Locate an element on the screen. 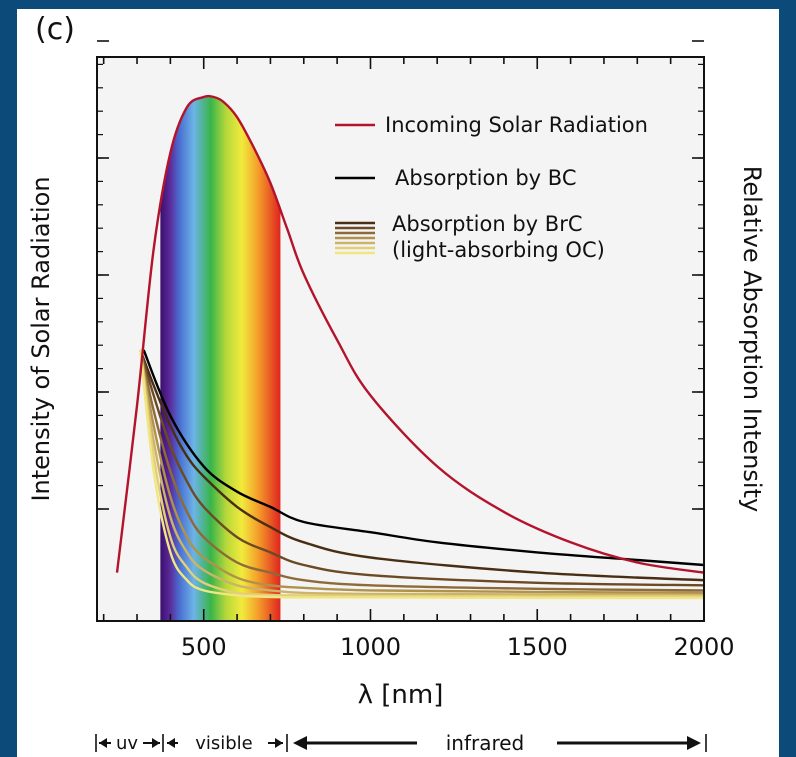 The width and height of the screenshot is (796, 757). legend-solar-label: Incoming Solar Radiation is located at coordinates (516, 125).